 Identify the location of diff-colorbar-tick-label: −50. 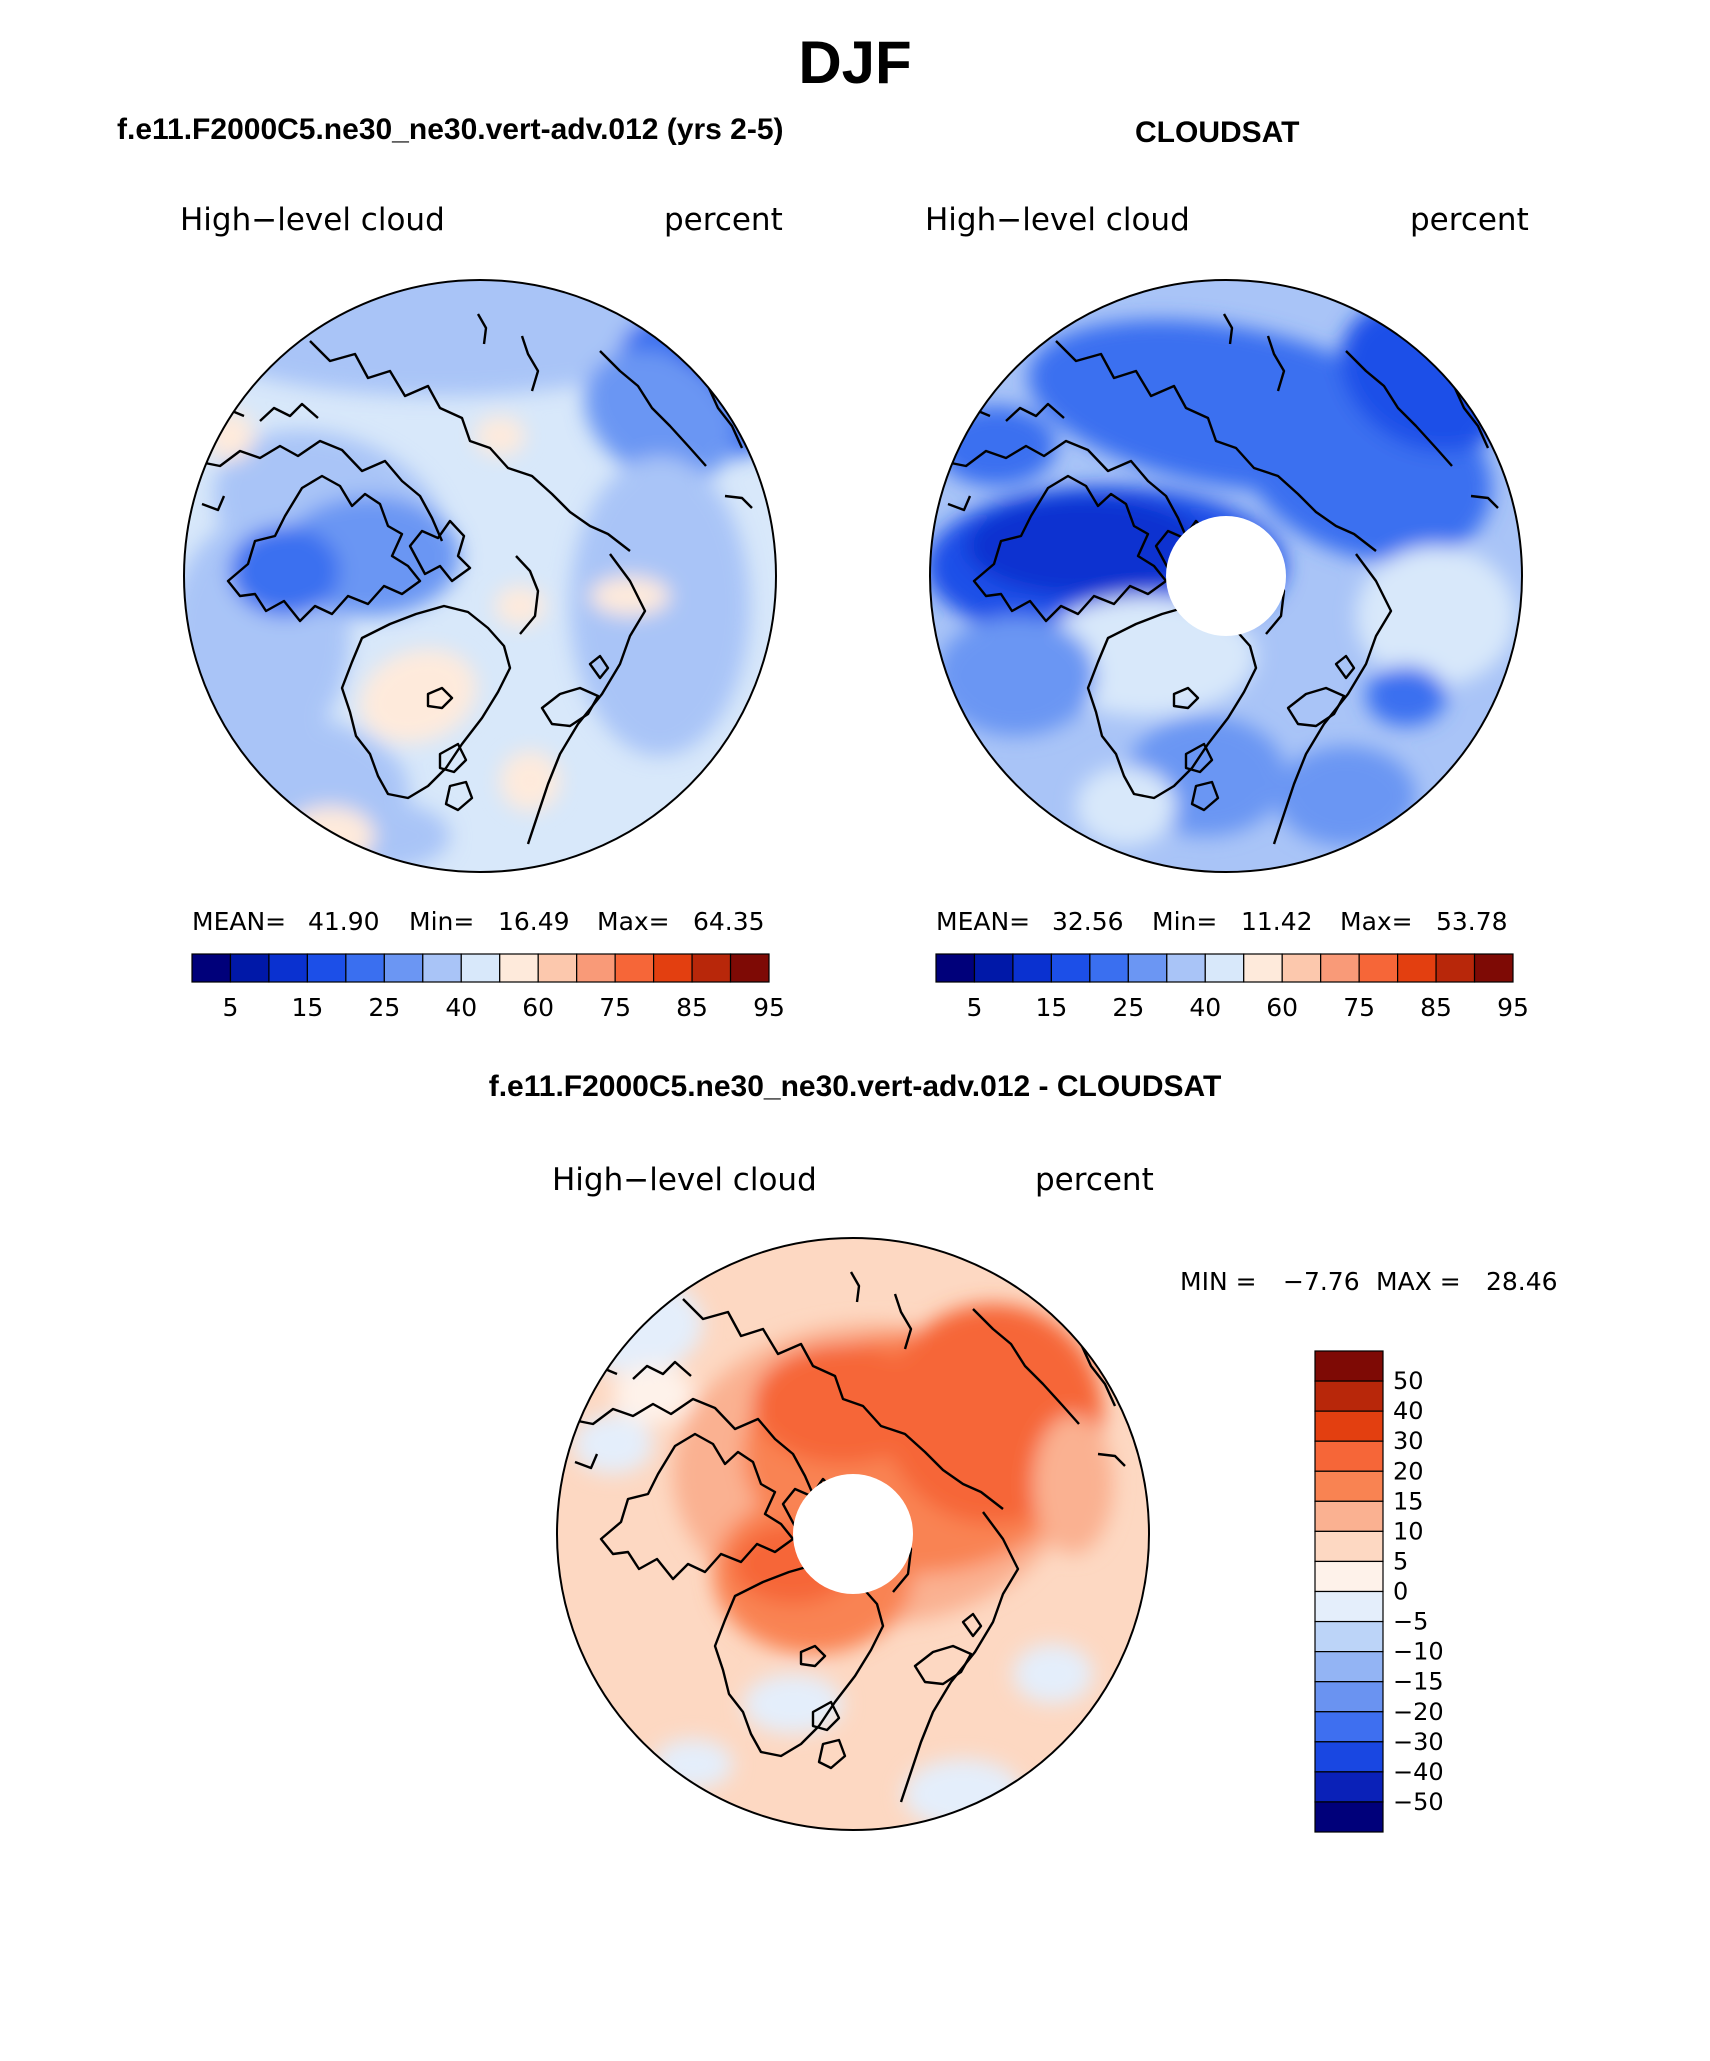
(1418, 1802).